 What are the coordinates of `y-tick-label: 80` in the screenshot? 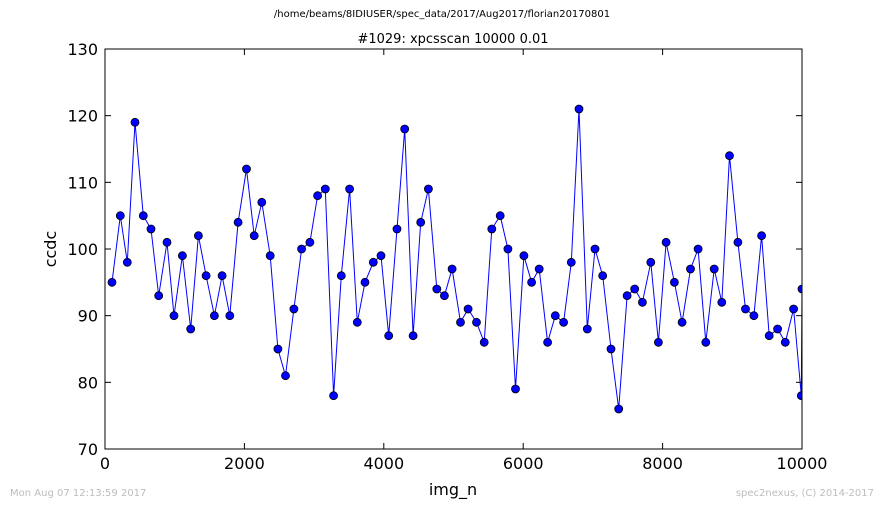 It's located at (88, 382).